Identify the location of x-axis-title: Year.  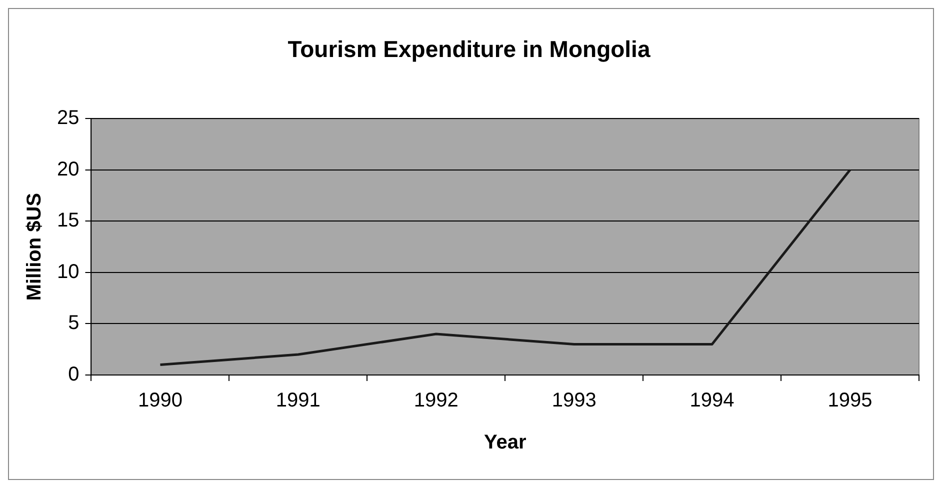
(505, 443).